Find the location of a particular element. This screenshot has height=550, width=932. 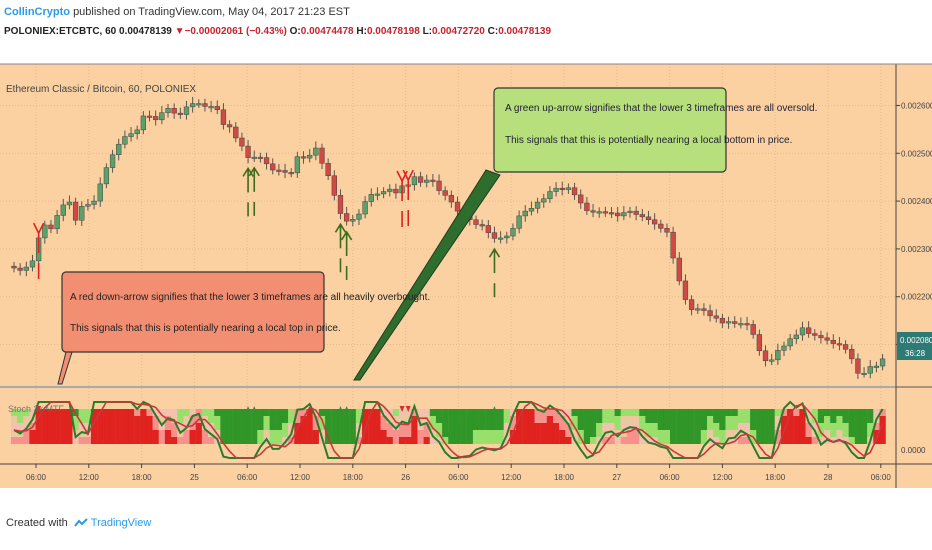

y-tick-label: 0.00220000 is located at coordinates (916, 297).